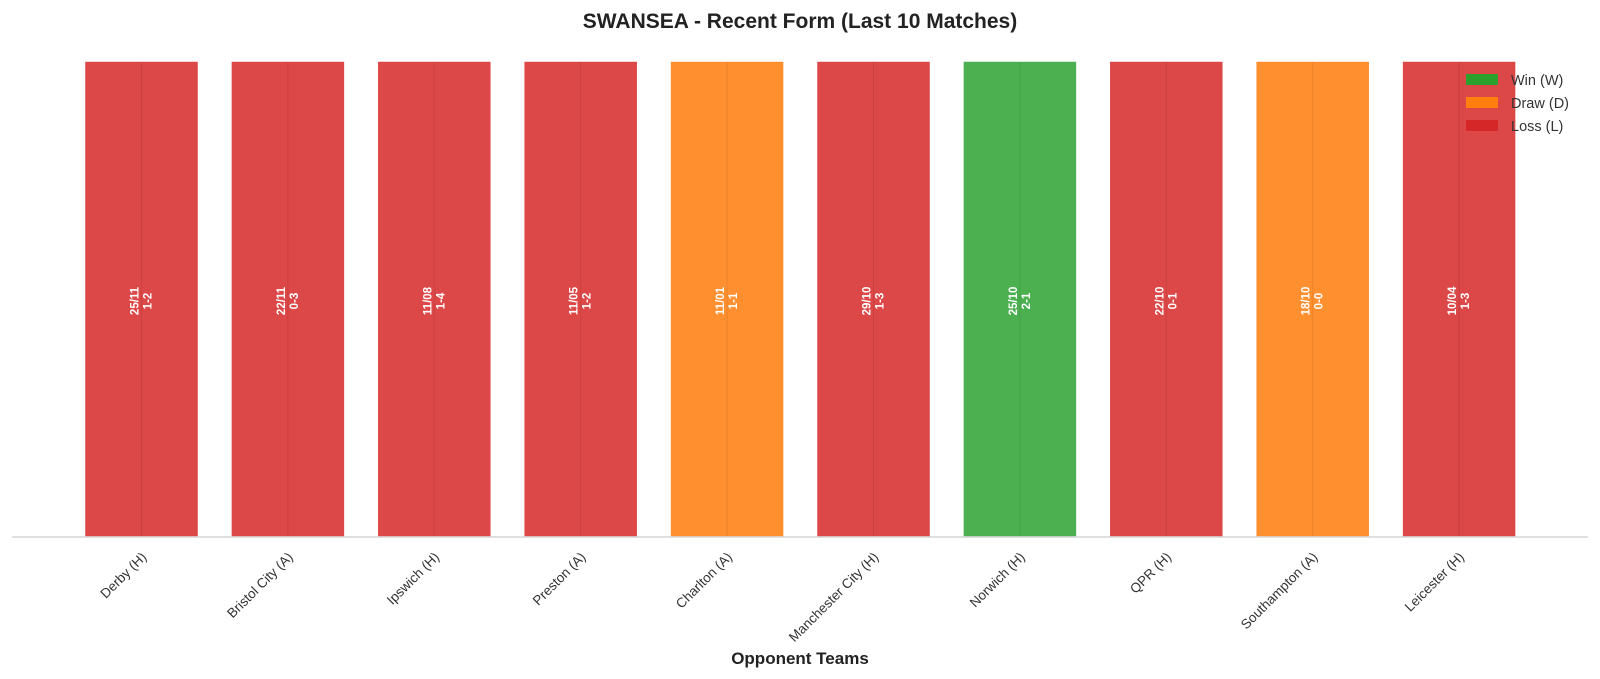 The height and width of the screenshot is (679, 1600). What do you see at coordinates (282, 300) in the screenshot?
I see `bar-label-date: 22/11` at bounding box center [282, 300].